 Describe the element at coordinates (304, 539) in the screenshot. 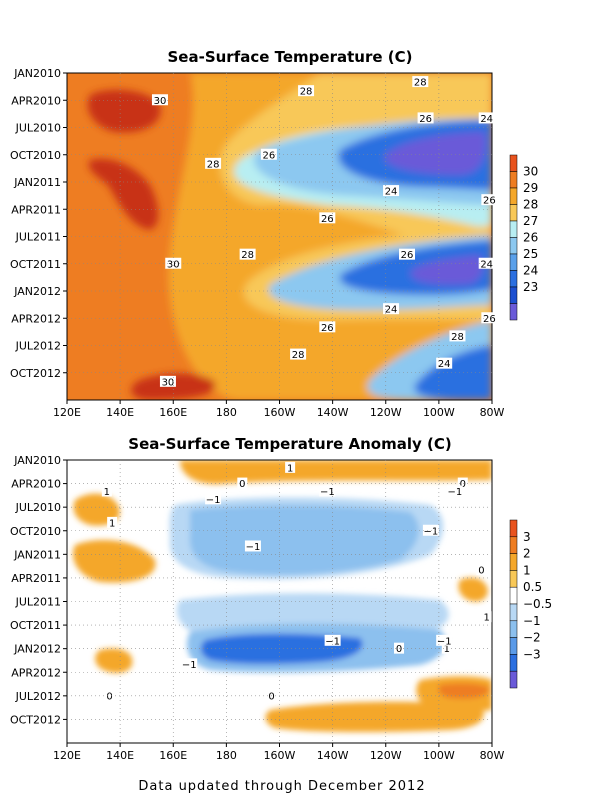

I see `ssta-neg1-2010` at that location.